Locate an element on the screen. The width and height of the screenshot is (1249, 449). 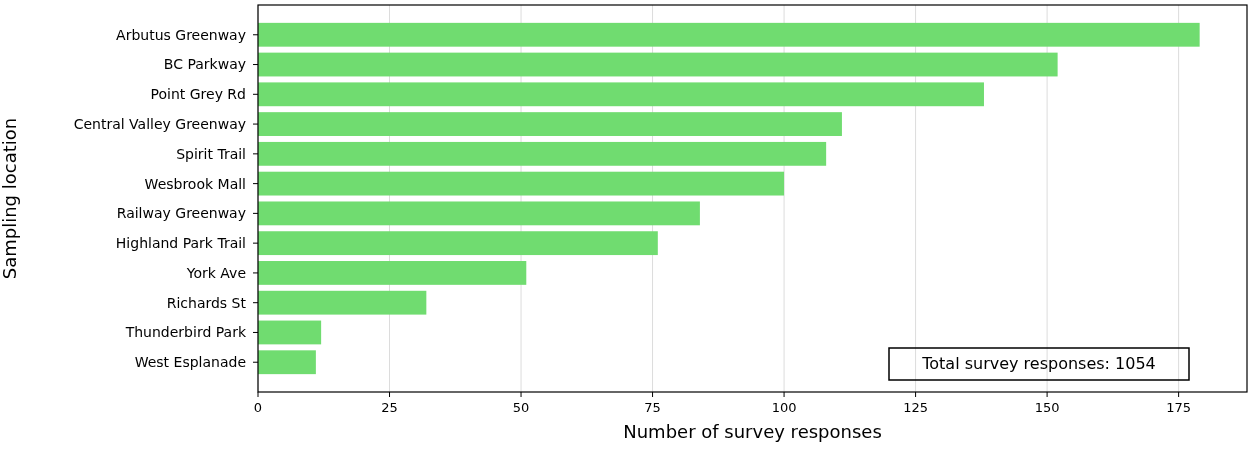
y-tick-label: West Esplanade is located at coordinates (190, 362).